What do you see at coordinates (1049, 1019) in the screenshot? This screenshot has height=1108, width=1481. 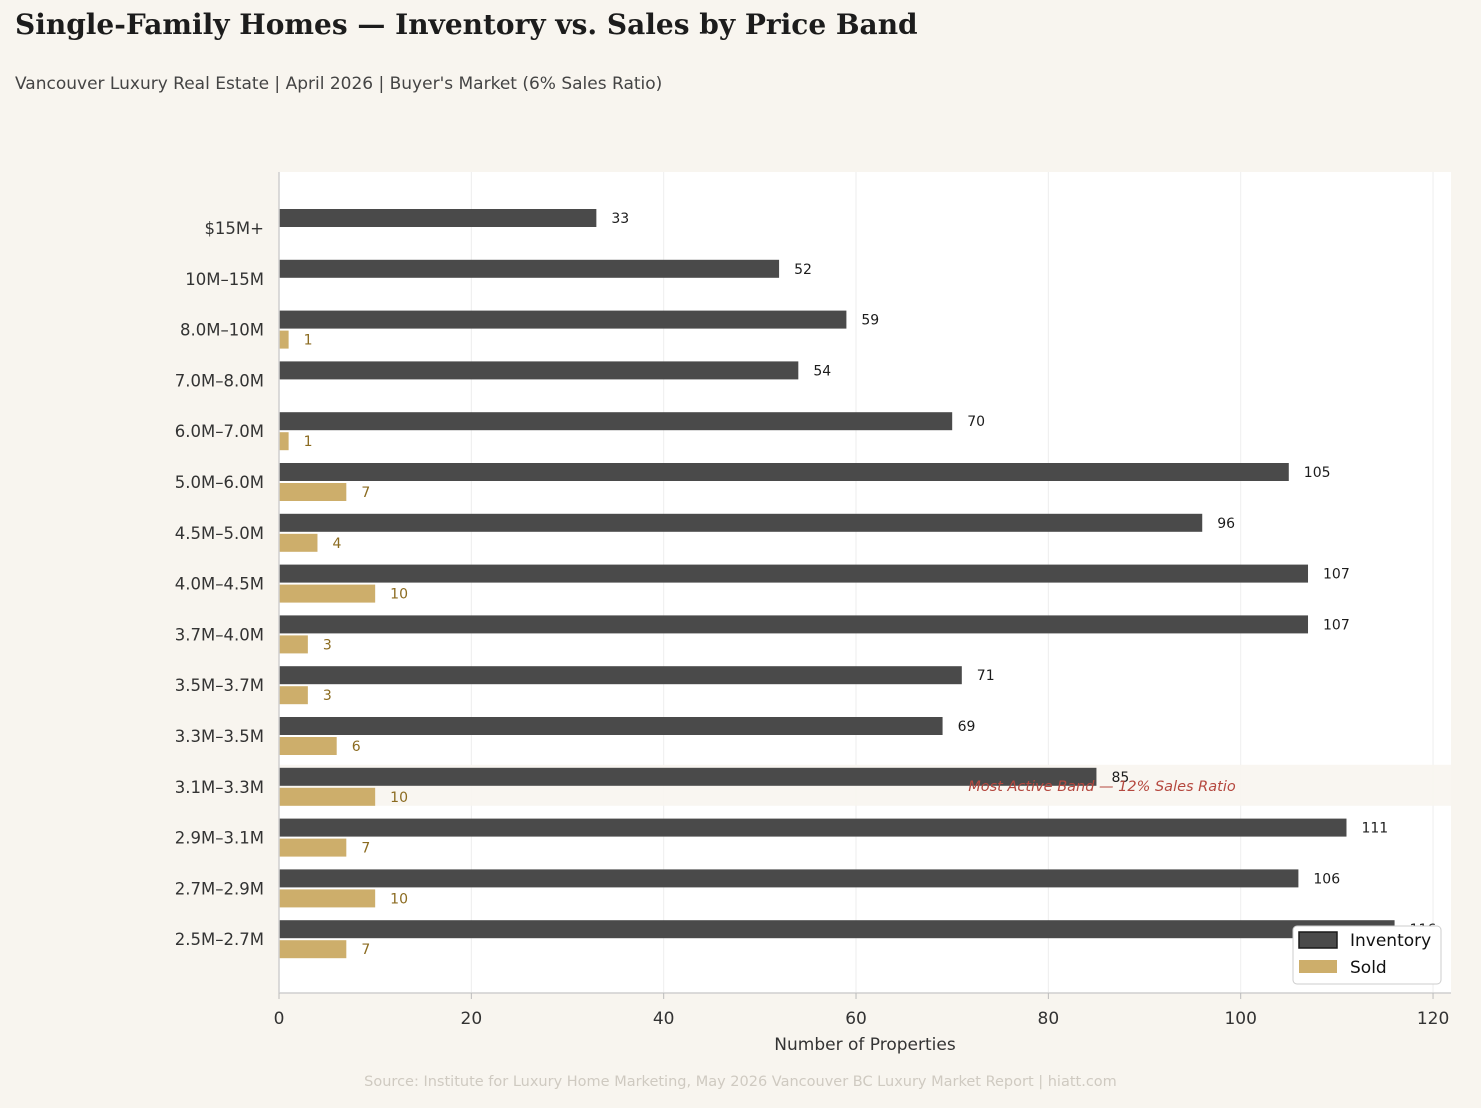 I see `x-tick-label: 80` at bounding box center [1049, 1019].